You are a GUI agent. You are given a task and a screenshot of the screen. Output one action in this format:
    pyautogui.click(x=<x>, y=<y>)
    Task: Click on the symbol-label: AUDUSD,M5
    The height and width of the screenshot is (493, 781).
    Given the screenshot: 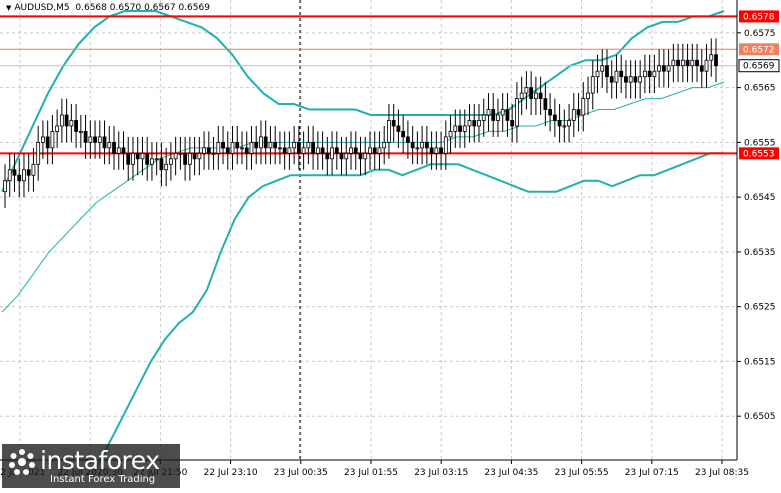 What is the action you would take?
    pyautogui.click(x=42, y=8)
    